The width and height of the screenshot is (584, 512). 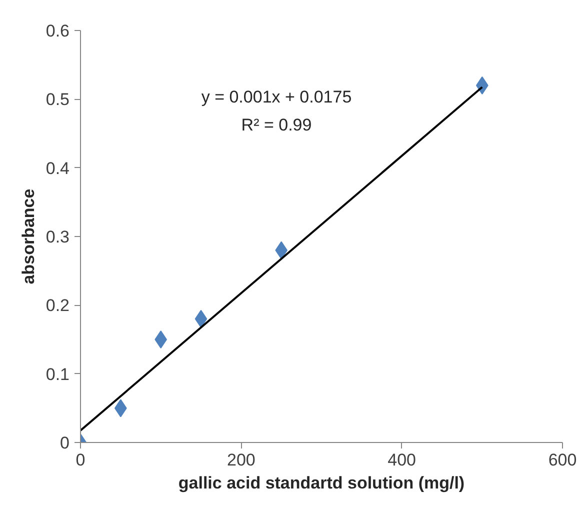 I want to click on x-tick-label: 400, so click(x=402, y=460).